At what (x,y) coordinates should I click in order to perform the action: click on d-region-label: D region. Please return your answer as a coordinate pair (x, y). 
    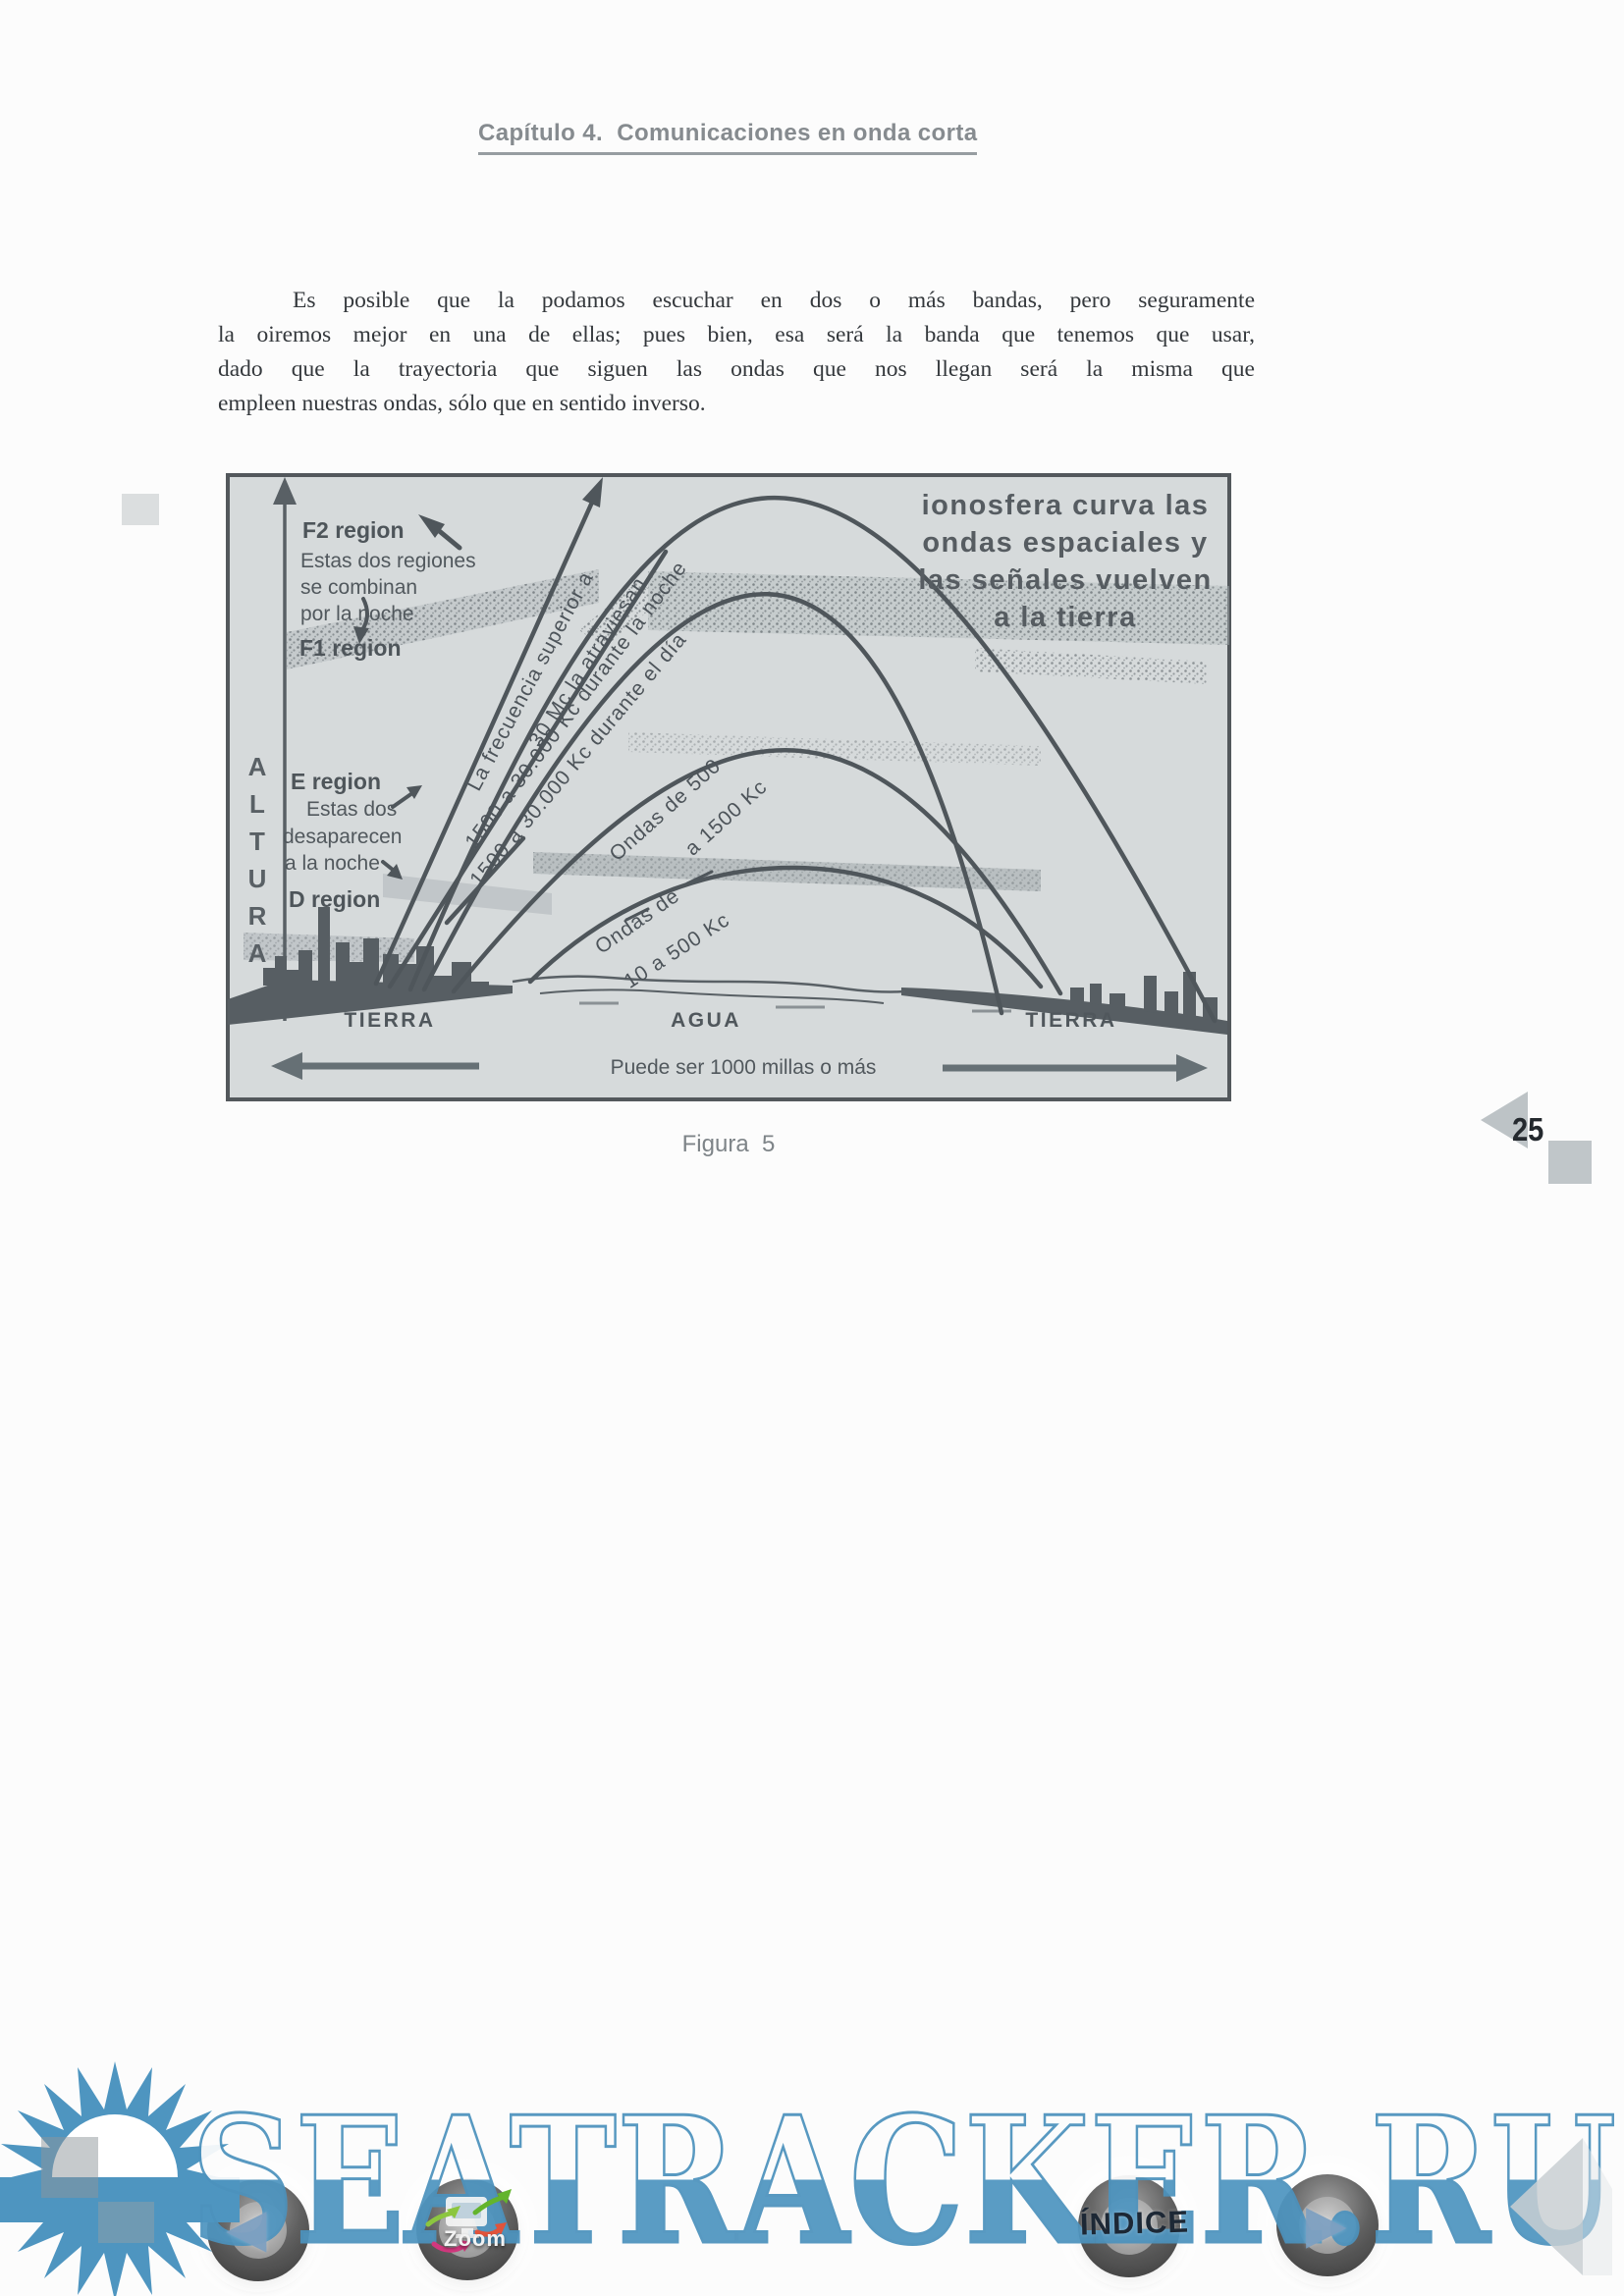
    Looking at the image, I should click on (334, 899).